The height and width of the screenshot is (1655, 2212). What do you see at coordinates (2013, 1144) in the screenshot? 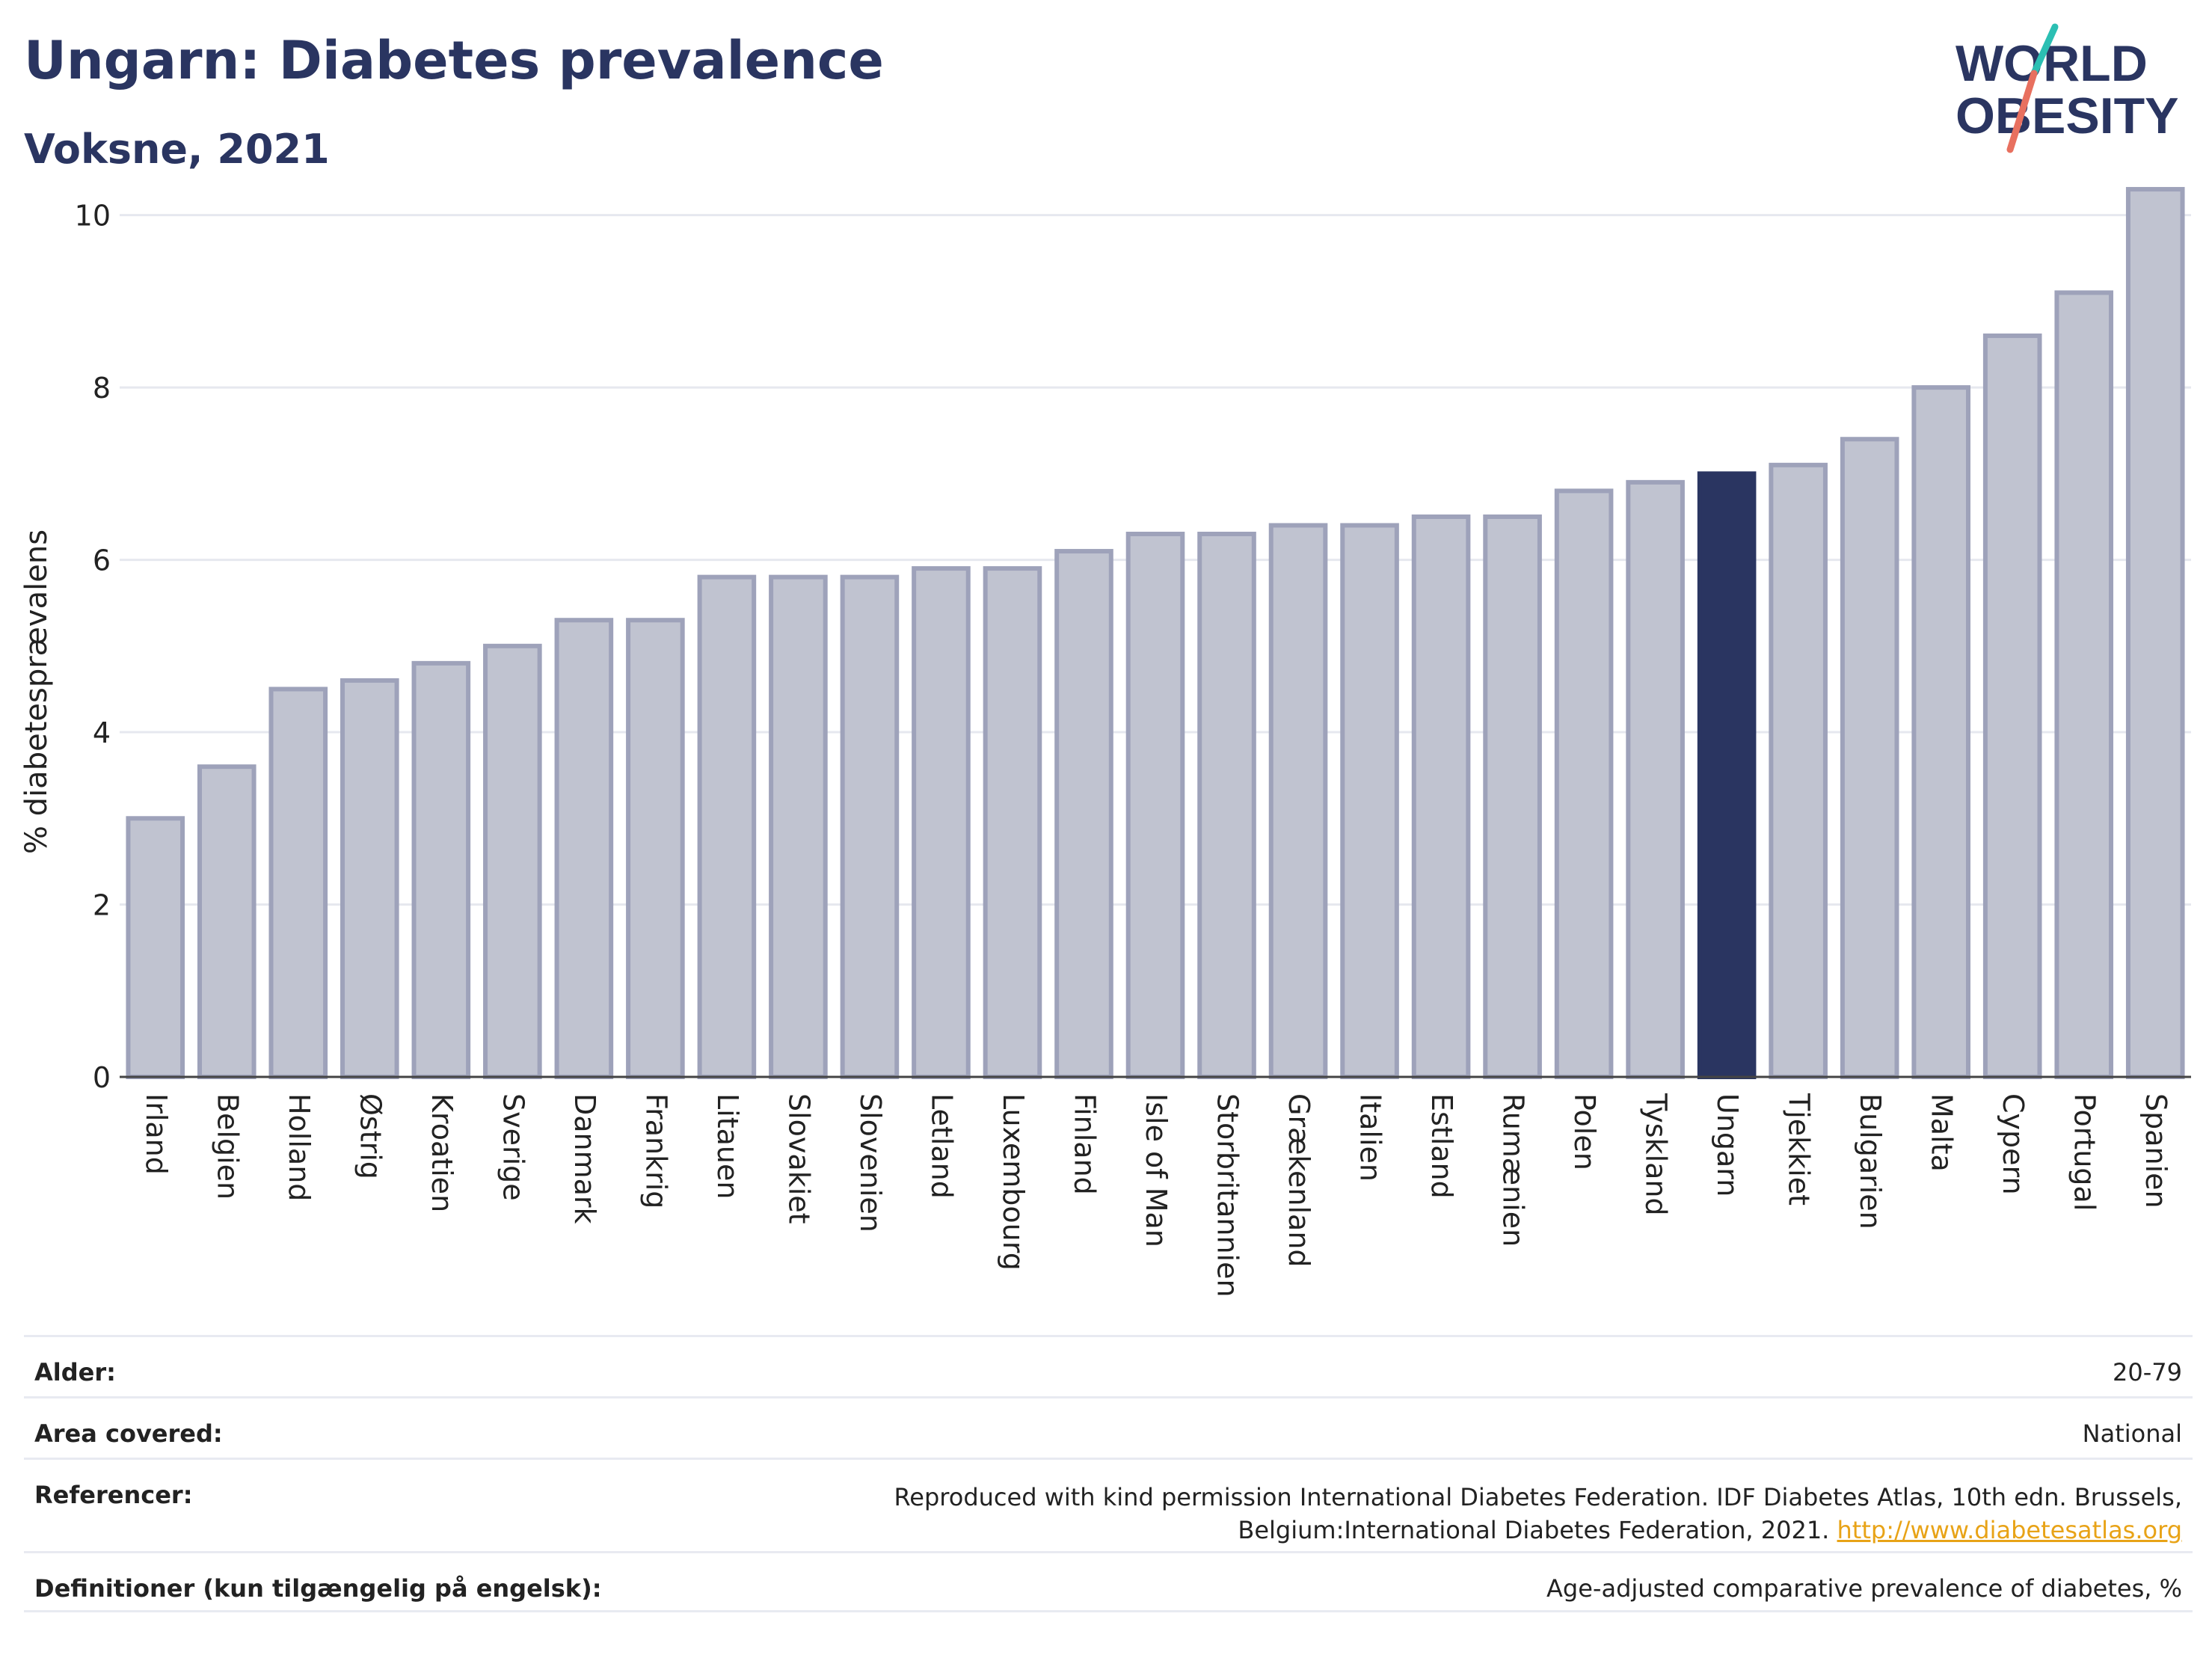
I see `x-tick-label: Cypern` at bounding box center [2013, 1144].